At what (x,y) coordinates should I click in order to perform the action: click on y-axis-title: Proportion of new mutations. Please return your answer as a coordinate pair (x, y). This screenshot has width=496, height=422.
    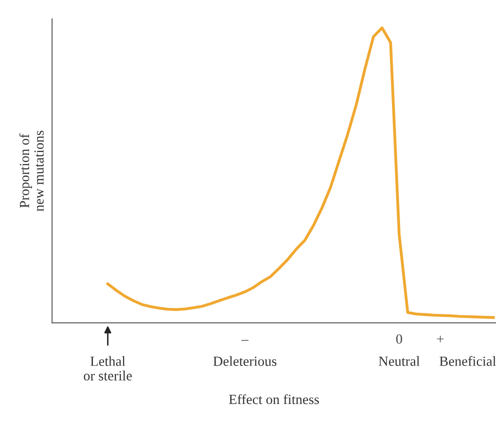
    Looking at the image, I should click on (31, 171).